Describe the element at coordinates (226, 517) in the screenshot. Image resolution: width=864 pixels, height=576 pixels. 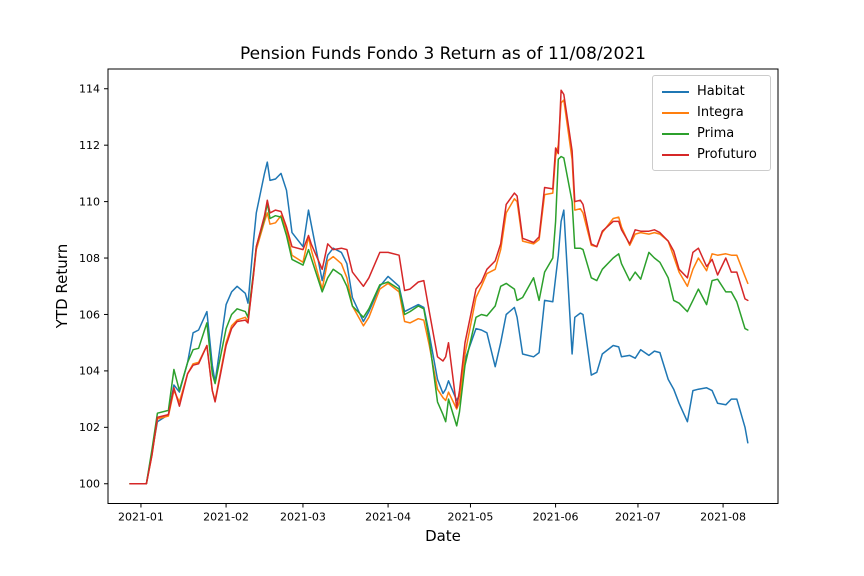
I see `x-tick-label: 2021-02` at that location.